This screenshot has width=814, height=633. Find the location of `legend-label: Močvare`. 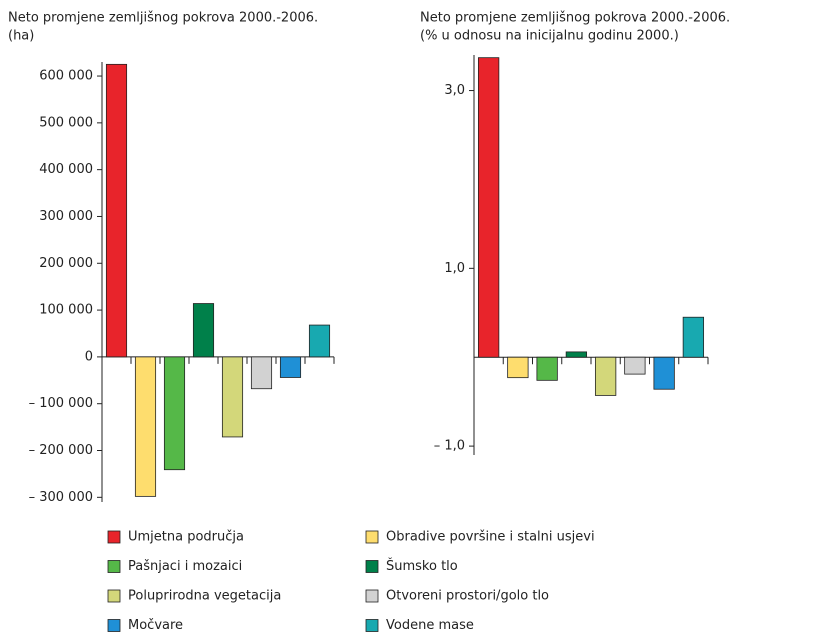

legend-label: Močvare is located at coordinates (155, 625).